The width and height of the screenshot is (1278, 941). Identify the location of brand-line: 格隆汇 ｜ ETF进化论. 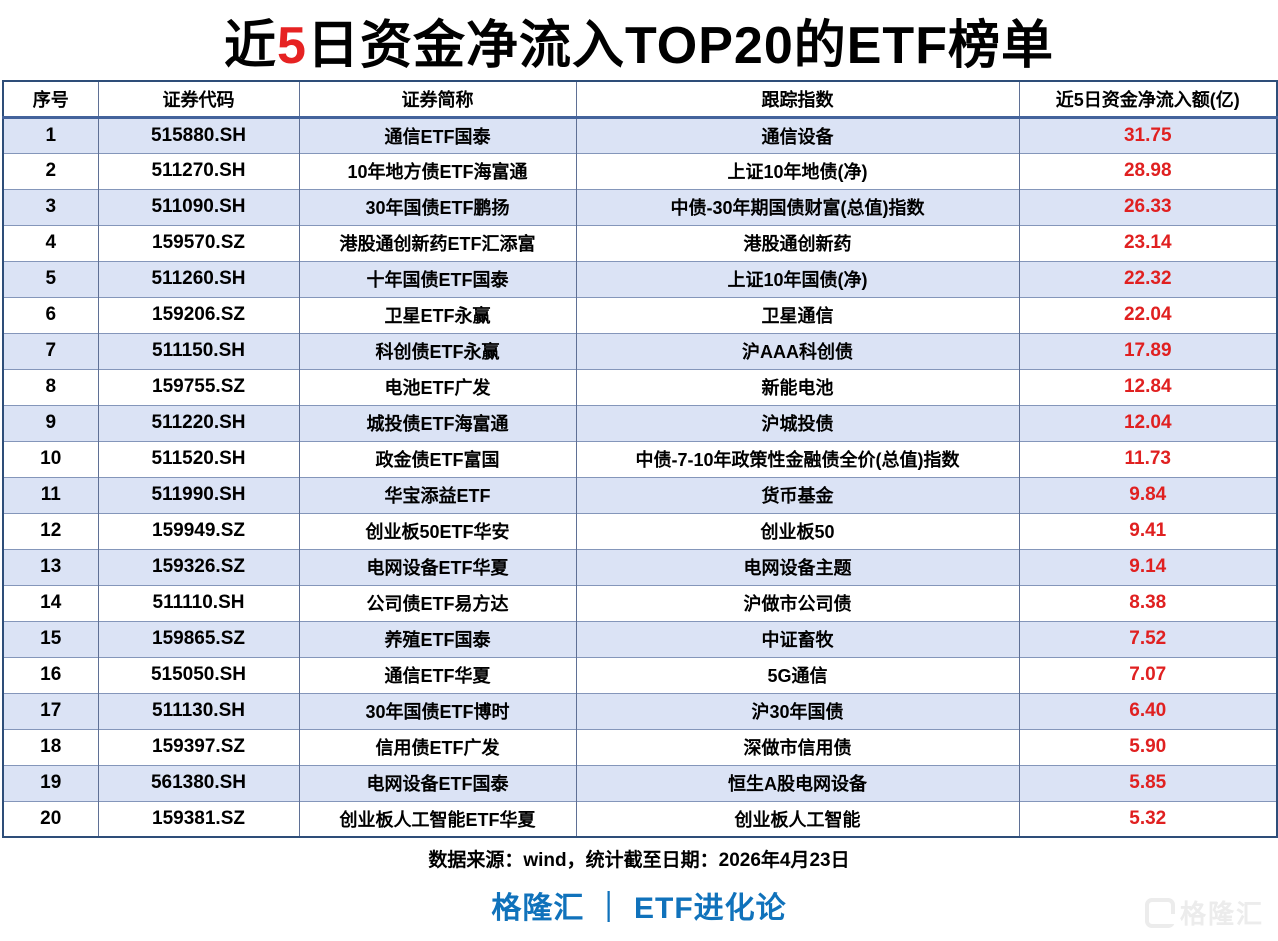
(639, 908).